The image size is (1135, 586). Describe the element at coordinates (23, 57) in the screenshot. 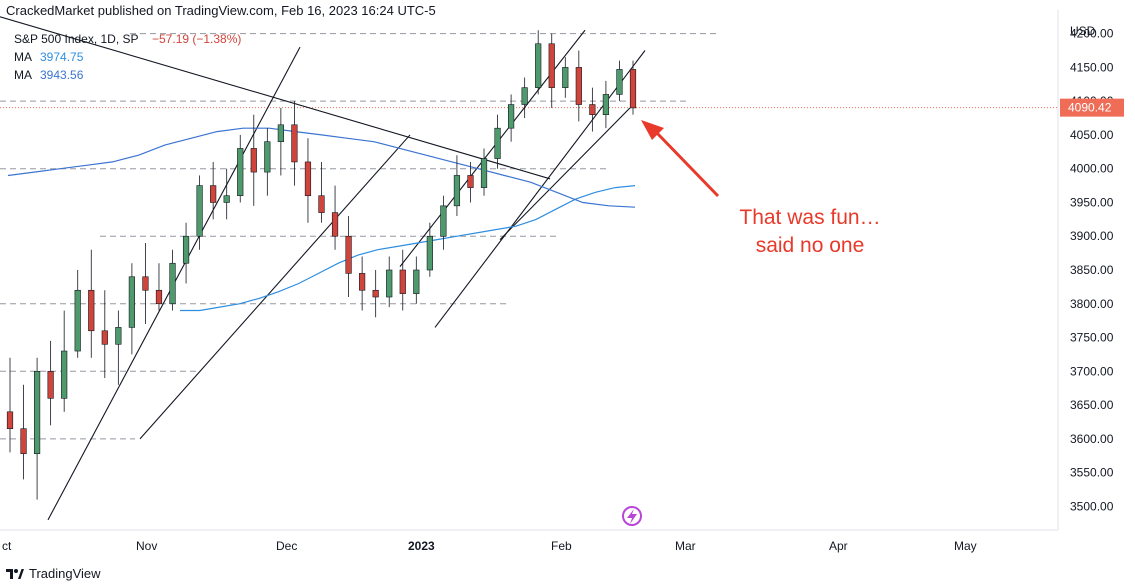

I see `ma1-label: MA` at that location.